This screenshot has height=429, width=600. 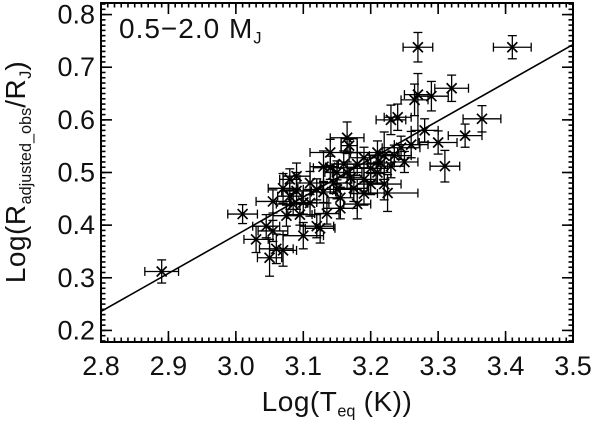 What do you see at coordinates (101, 366) in the screenshot?
I see `x-tick-label: 2.8` at bounding box center [101, 366].